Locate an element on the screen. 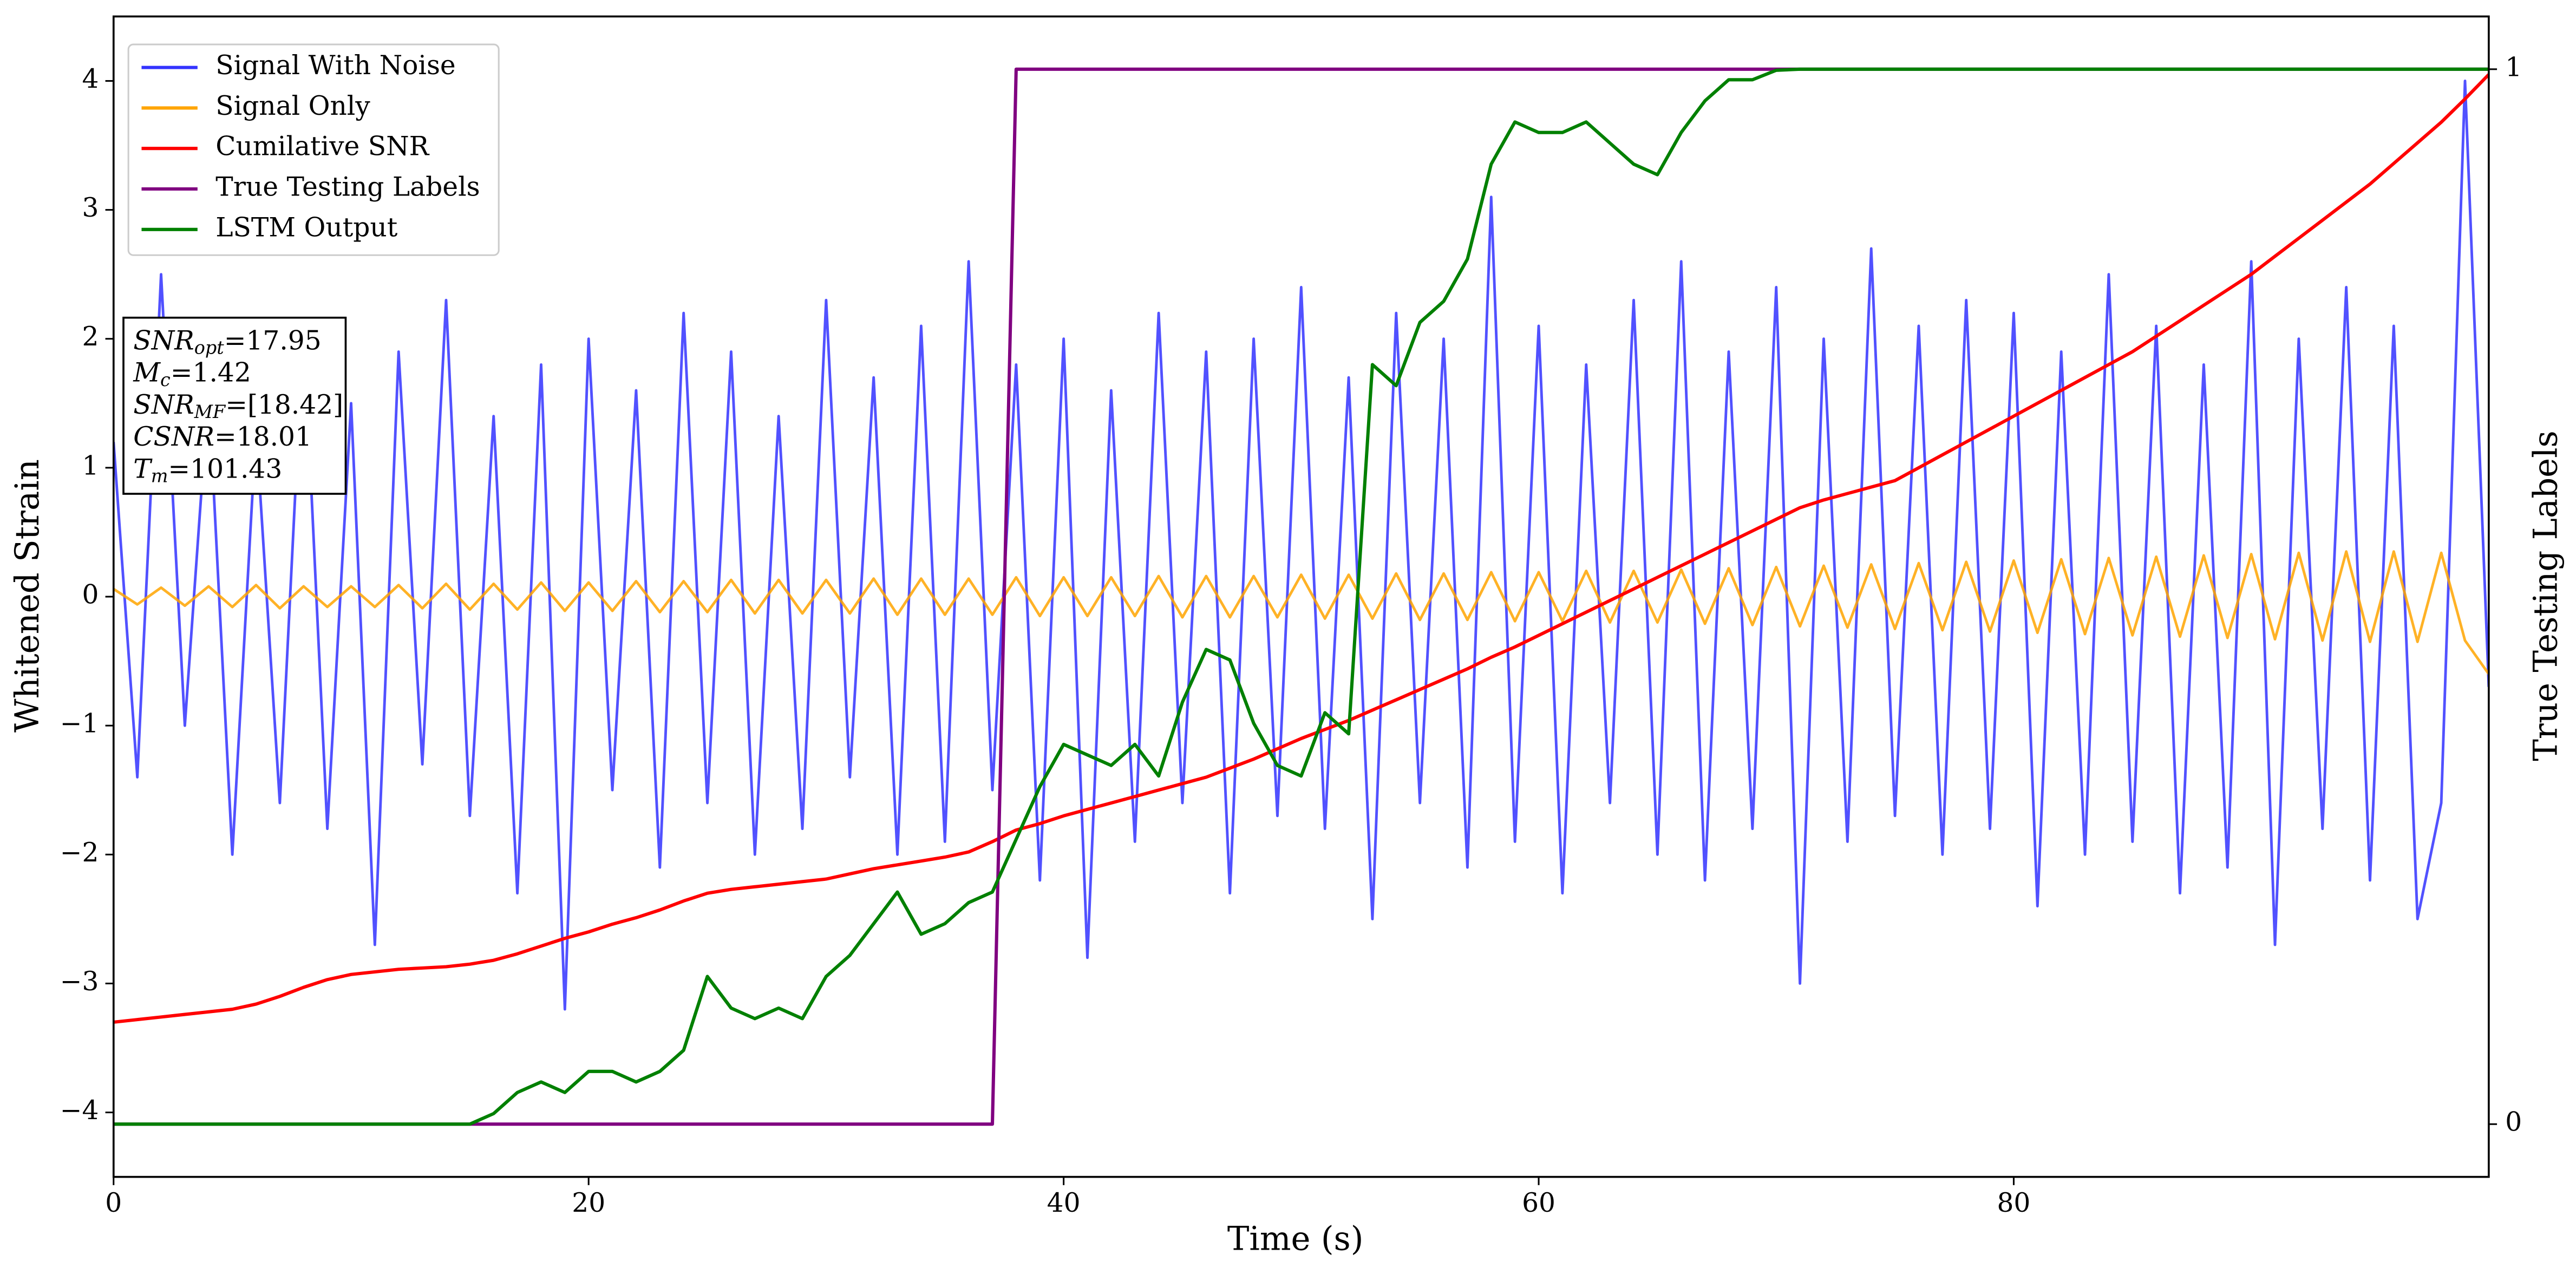 This screenshot has height=1274, width=2576. annotation-text: =1.42 is located at coordinates (211, 372).